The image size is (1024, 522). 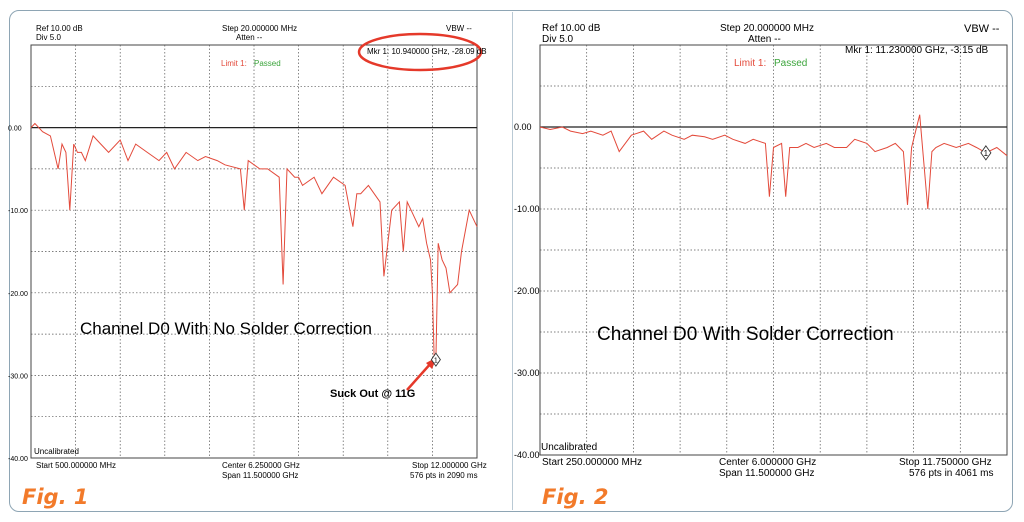 I want to click on start-frequency: Start 500.000000 MHz, so click(x=76, y=465).